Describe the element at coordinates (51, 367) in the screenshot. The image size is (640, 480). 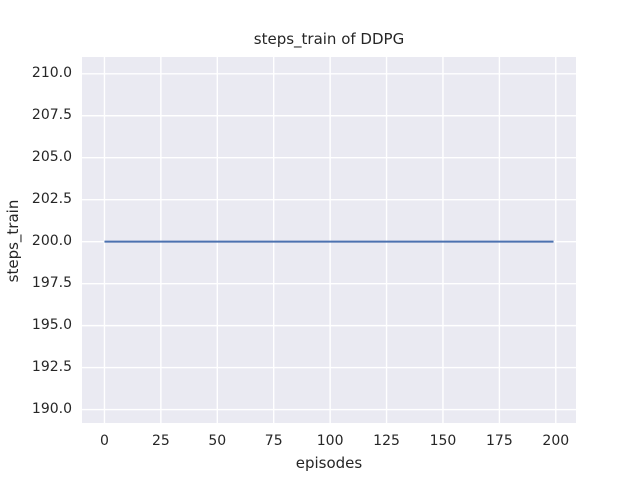
I see `y-tick-label: 192.5` at that location.